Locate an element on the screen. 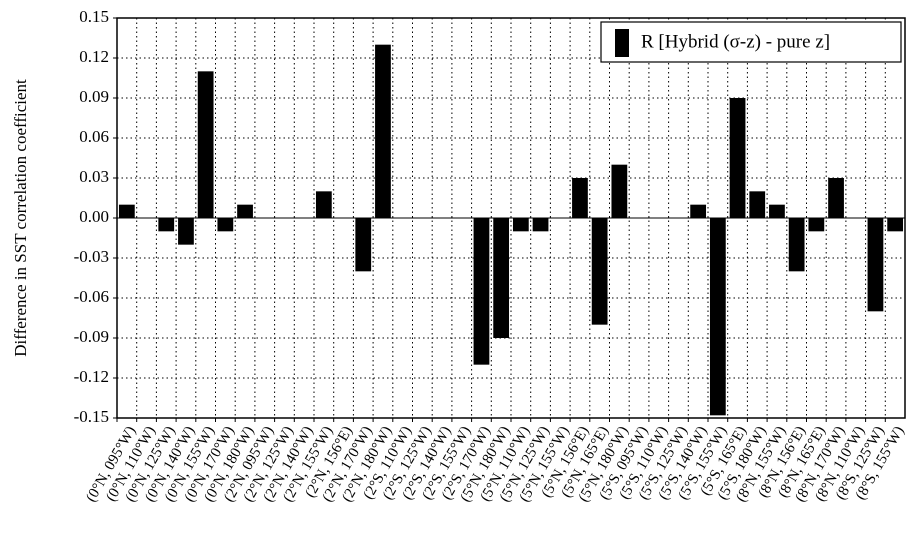 Image resolution: width=910 pixels, height=551 pixels. y-tick-label: 0.12 is located at coordinates (94, 56).